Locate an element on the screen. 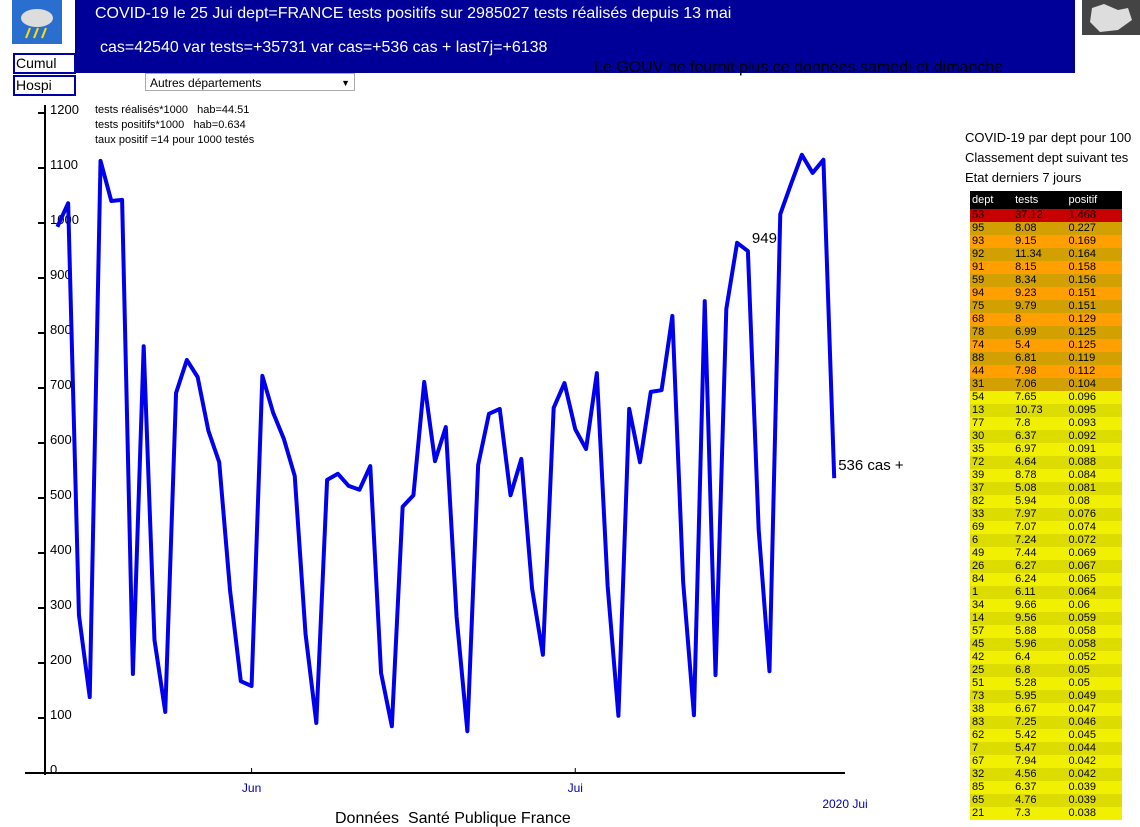 The width and height of the screenshot is (1140, 827). table-cell: 6.67 is located at coordinates (1026, 709).